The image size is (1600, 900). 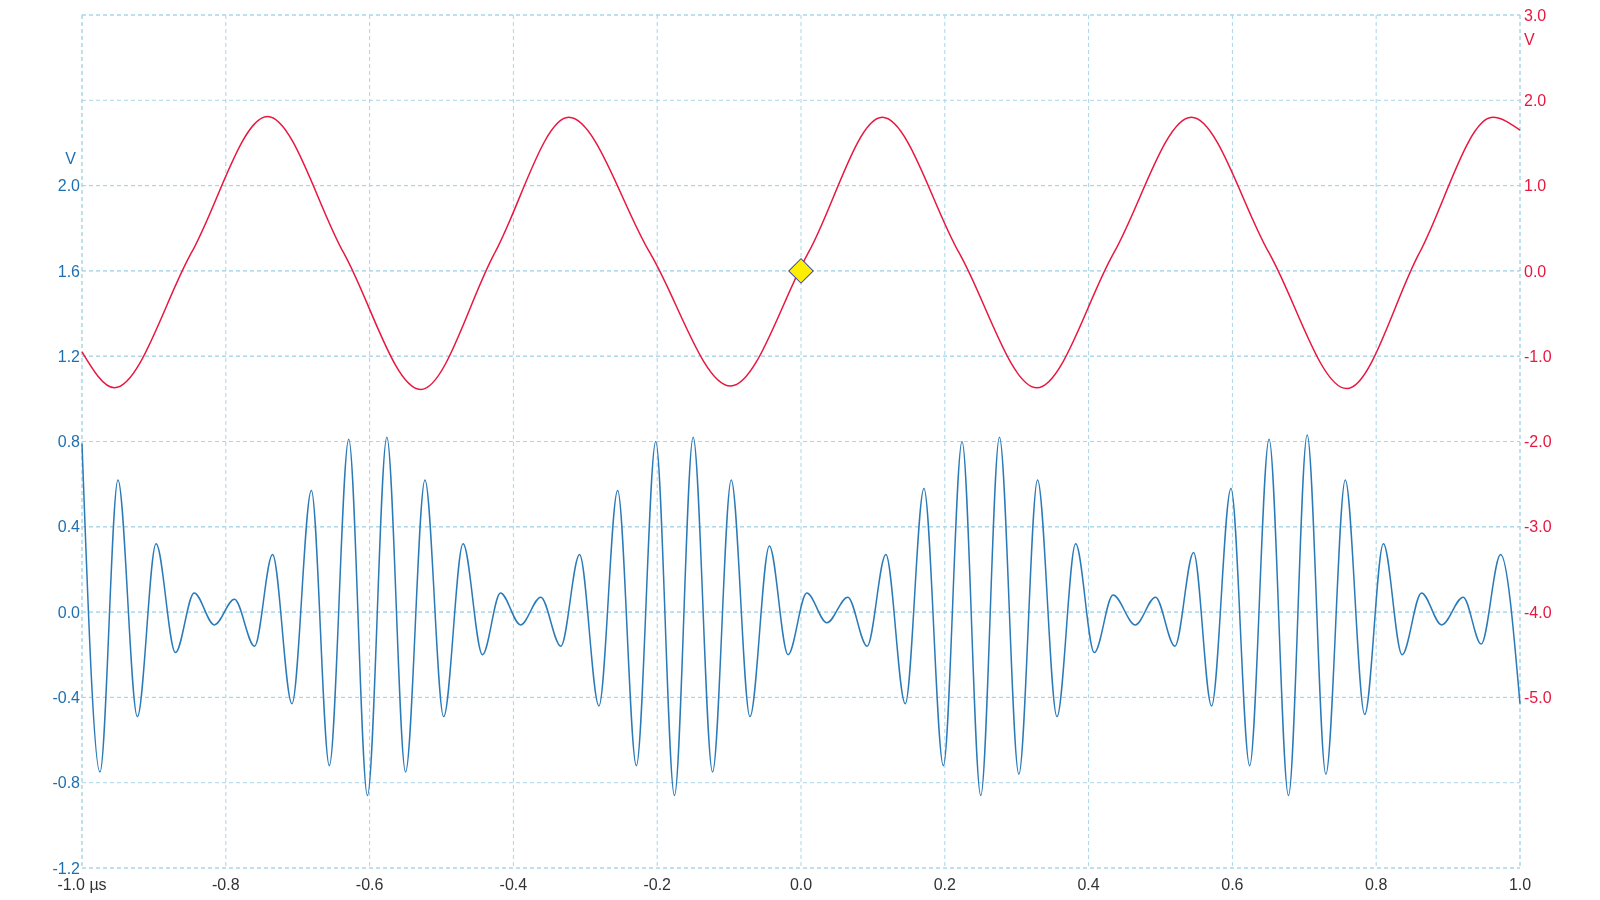 What do you see at coordinates (1538, 527) in the screenshot?
I see `y2-tick-label: -3.0` at bounding box center [1538, 527].